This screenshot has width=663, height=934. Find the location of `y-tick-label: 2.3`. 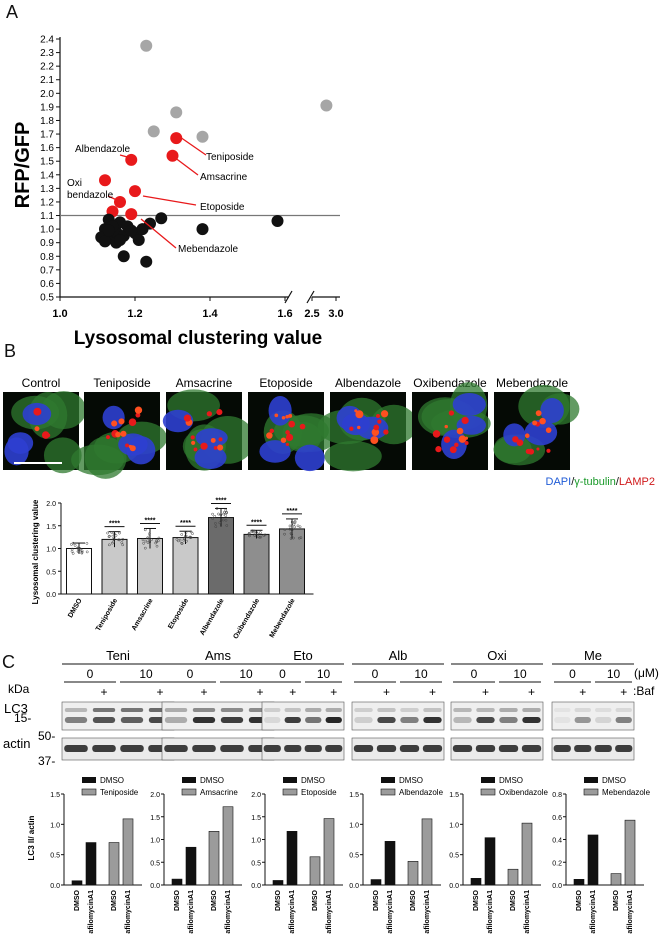

y-tick-label: 2.3 is located at coordinates (47, 53).